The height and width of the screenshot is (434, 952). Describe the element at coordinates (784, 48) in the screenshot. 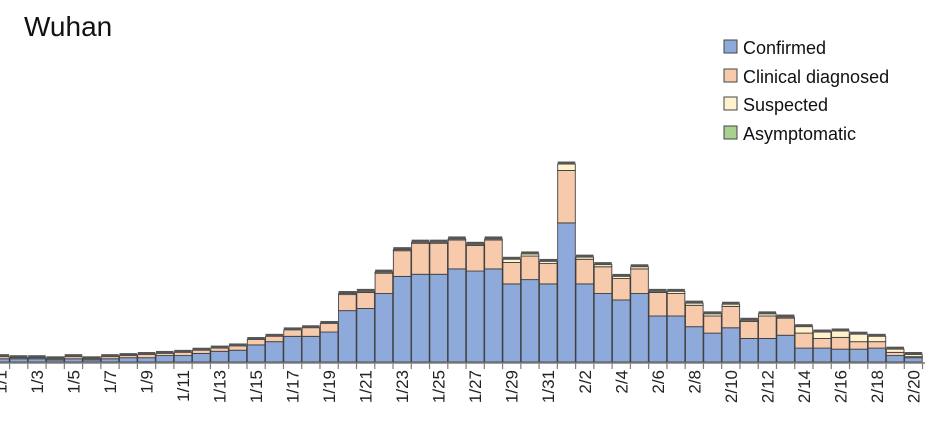

I see `legend-label-confirmed: Confirmed` at that location.